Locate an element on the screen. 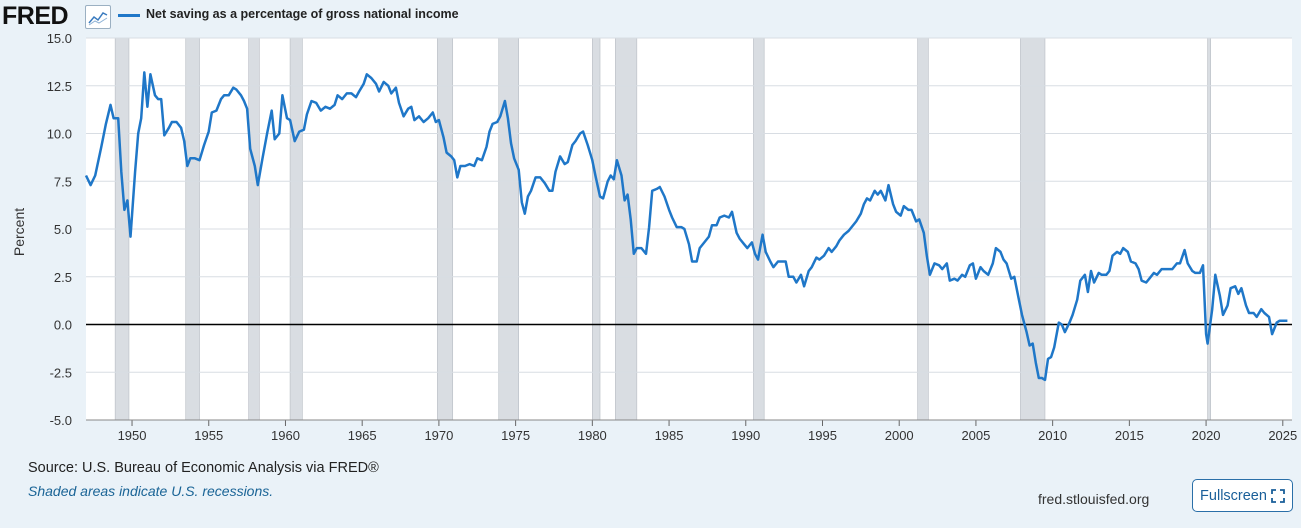  x-tick-label: 1990 is located at coordinates (745, 435).